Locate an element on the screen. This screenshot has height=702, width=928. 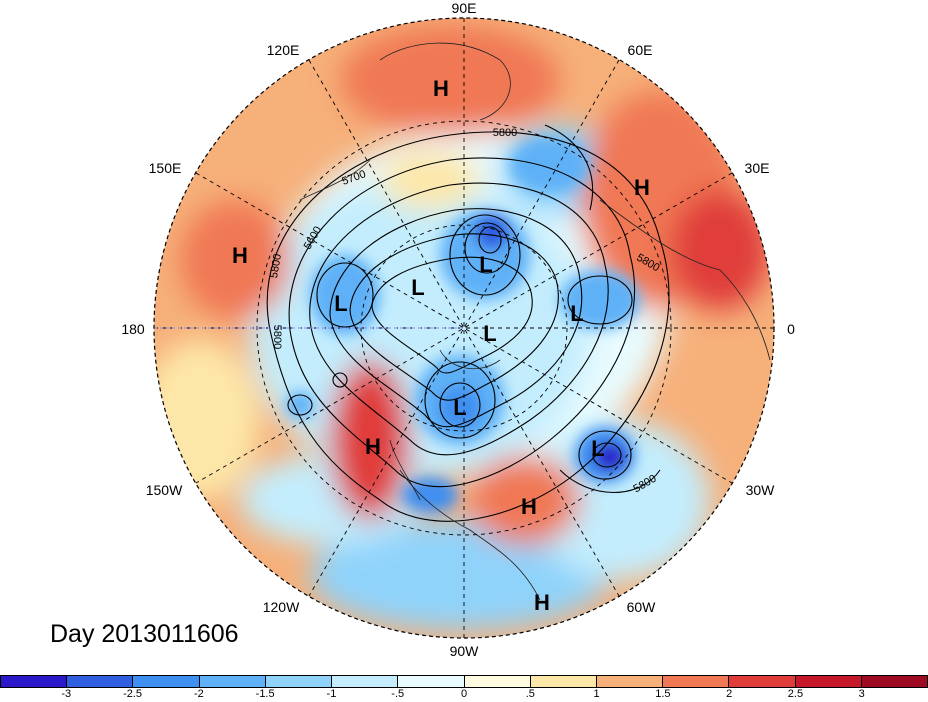
colorbar-tick-label: 1 is located at coordinates (596, 694).